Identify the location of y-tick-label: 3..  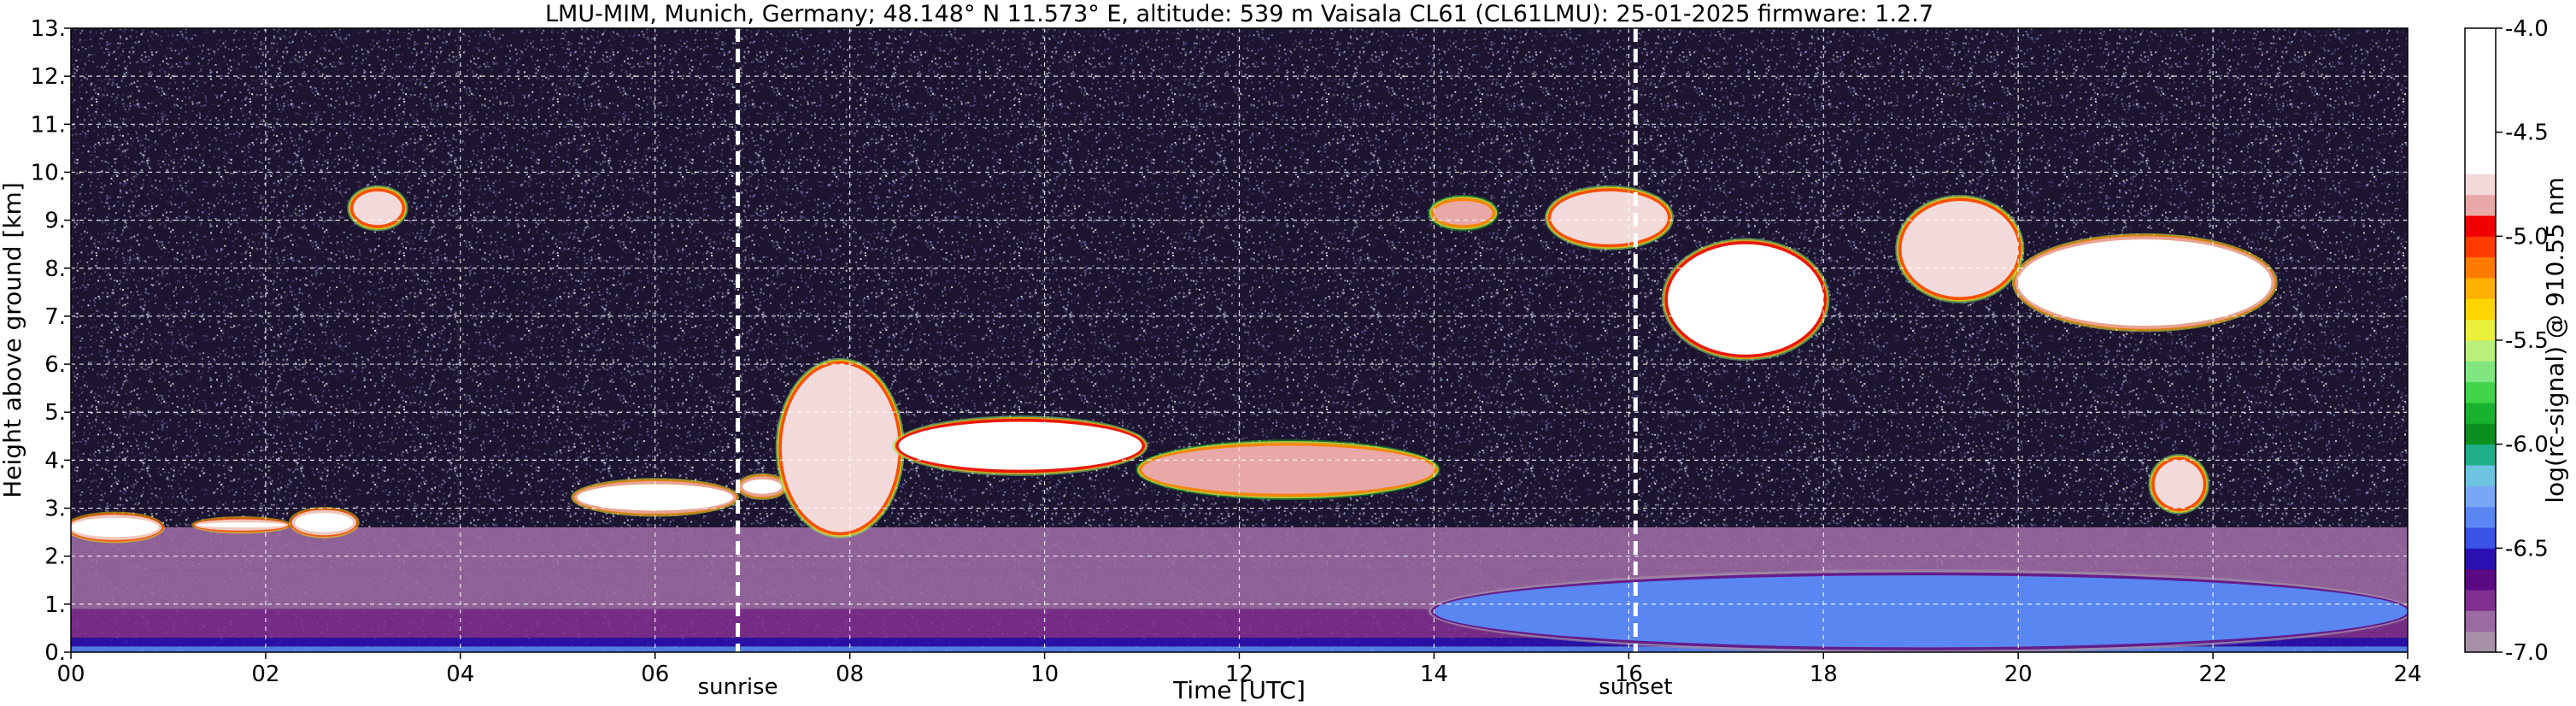
(55, 509).